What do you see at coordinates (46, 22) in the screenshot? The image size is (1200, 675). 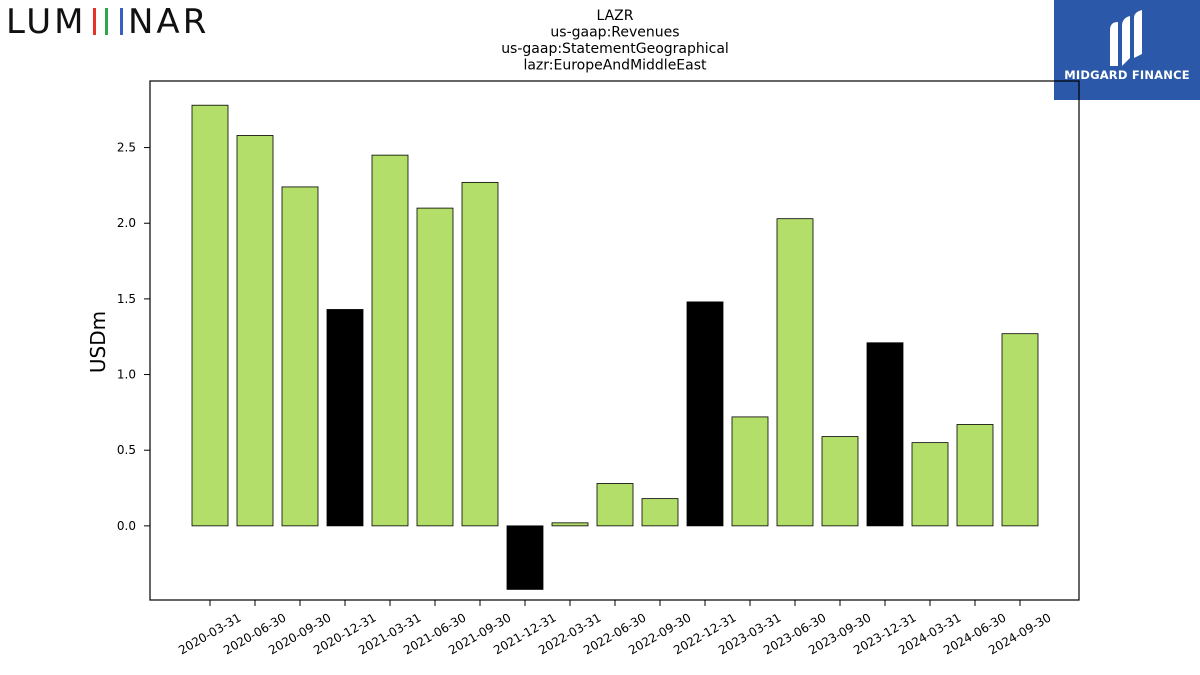 I see `luminar-logo-text: LUM` at bounding box center [46, 22].